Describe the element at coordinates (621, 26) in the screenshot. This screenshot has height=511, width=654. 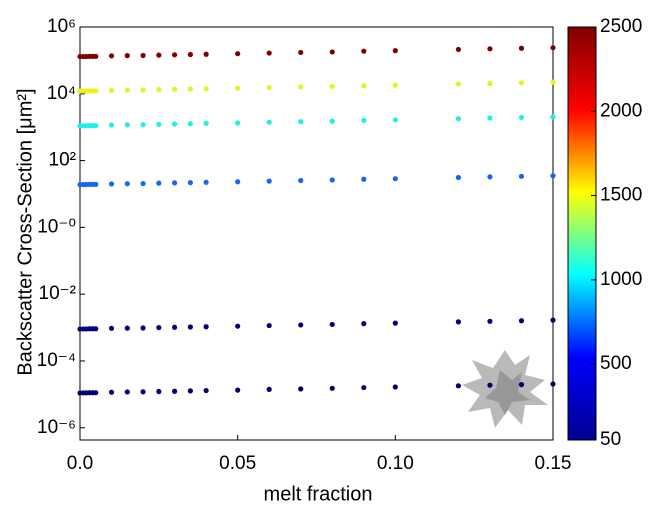
I see `colorbar-tick-label: 2500` at that location.